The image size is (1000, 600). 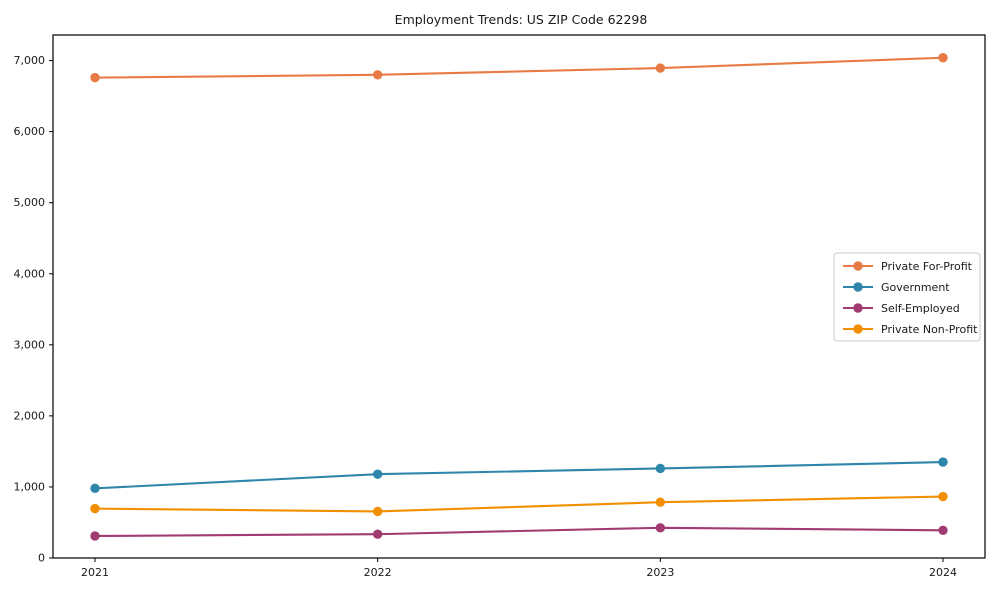 I want to click on legend-label: Government, so click(x=915, y=287).